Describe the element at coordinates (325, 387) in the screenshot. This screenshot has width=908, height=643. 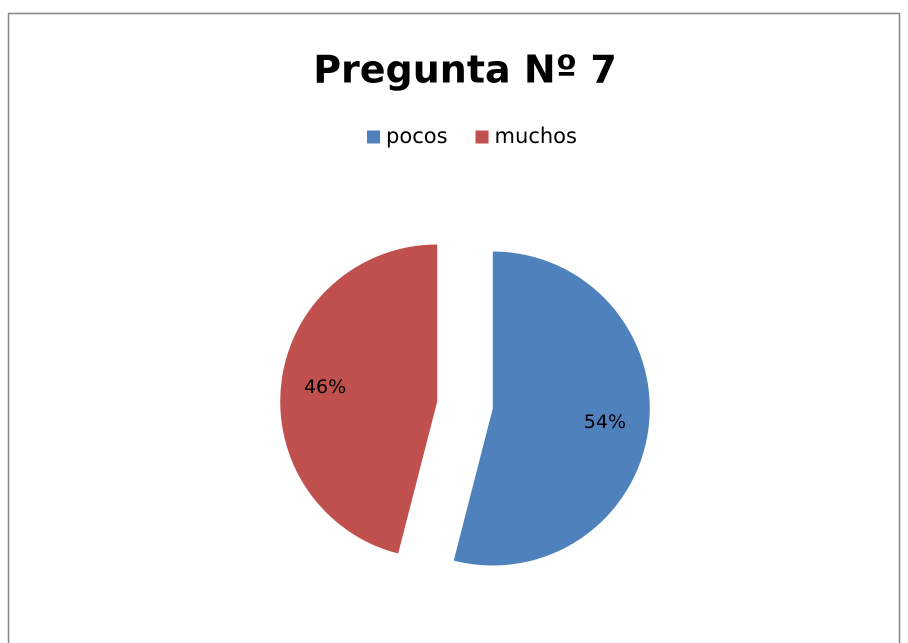
I see `data-label: 46%` at that location.